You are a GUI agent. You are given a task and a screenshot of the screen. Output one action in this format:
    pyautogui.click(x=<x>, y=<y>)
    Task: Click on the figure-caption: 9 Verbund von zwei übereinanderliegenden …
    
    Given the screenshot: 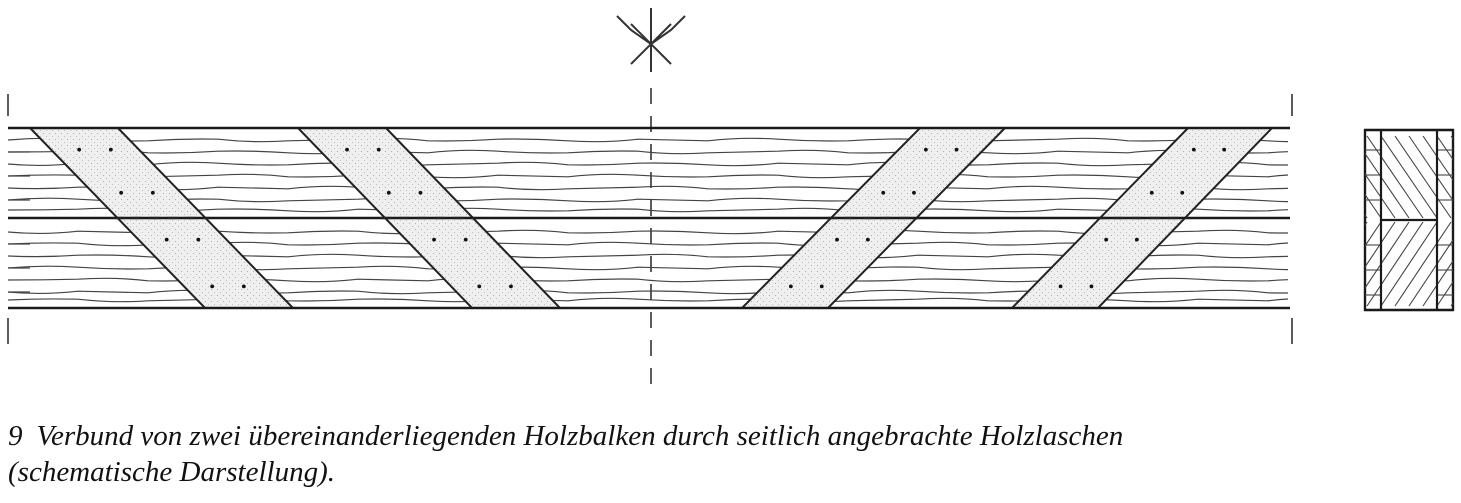 What is the action you would take?
    pyautogui.click(x=730, y=454)
    